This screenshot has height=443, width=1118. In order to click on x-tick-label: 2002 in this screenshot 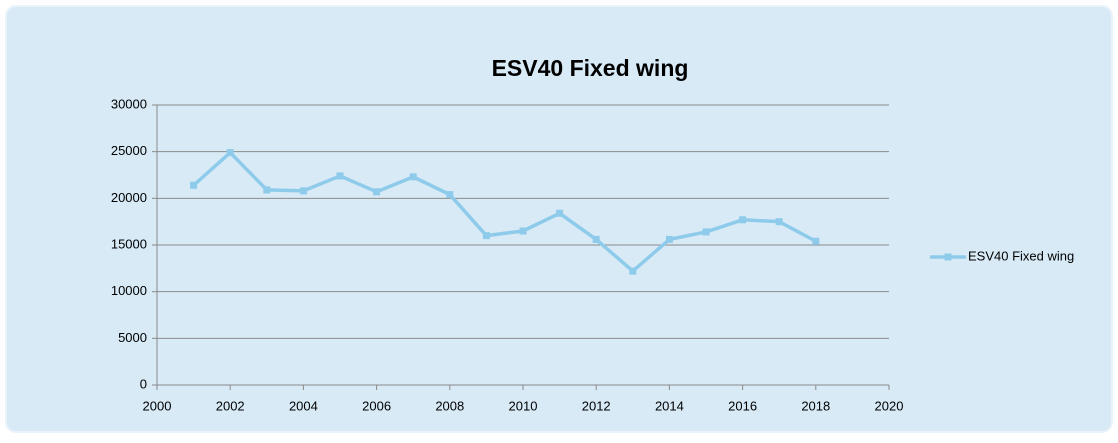, I will do `click(230, 405)`.